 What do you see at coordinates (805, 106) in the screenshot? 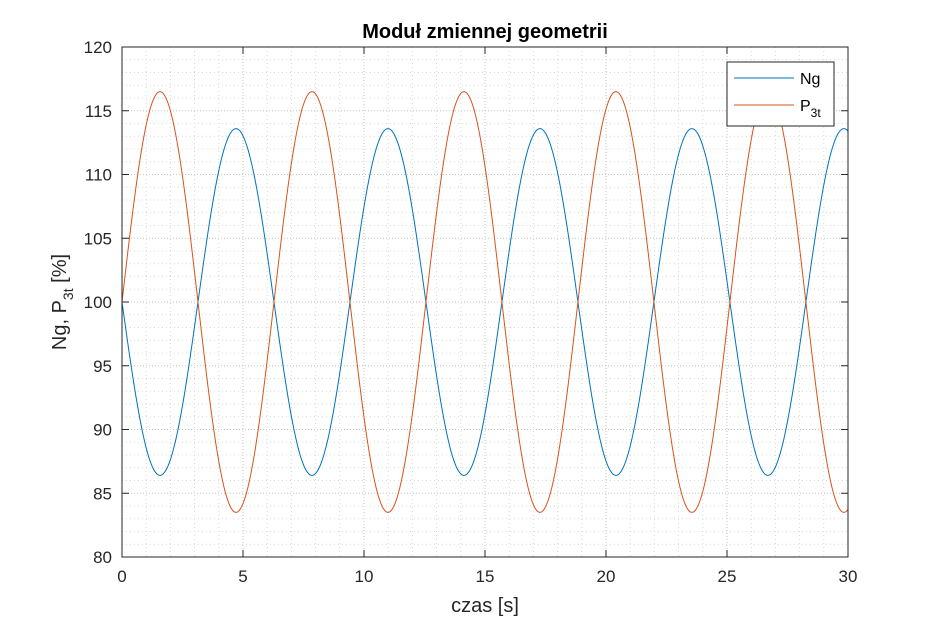
I see `legend-label-p3t-main: P` at bounding box center [805, 106].